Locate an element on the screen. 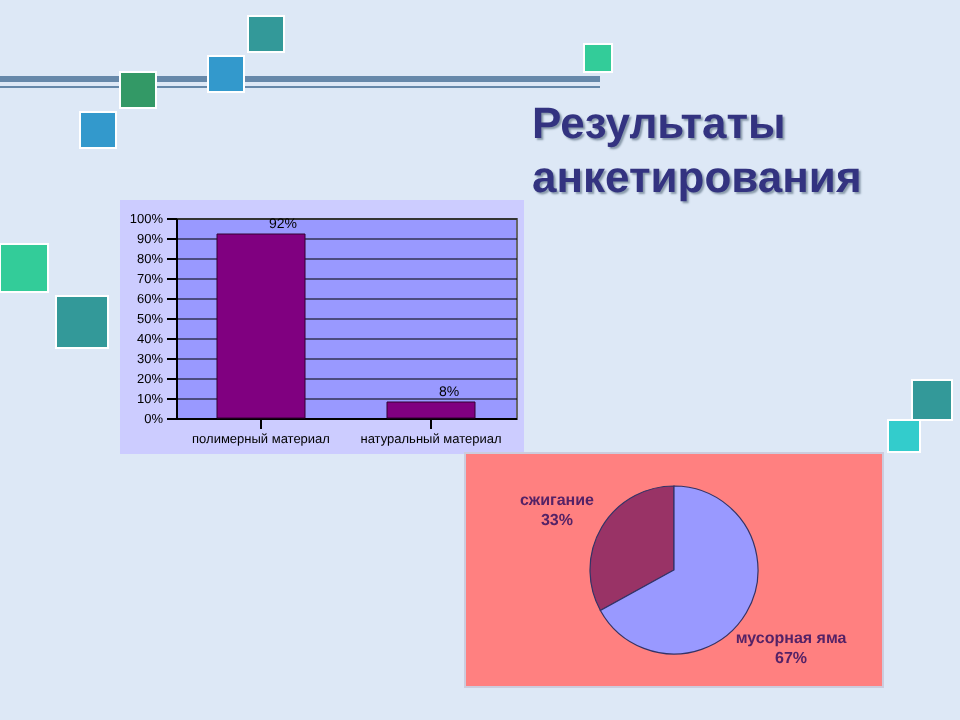  data-label: 33% is located at coordinates (556, 519).